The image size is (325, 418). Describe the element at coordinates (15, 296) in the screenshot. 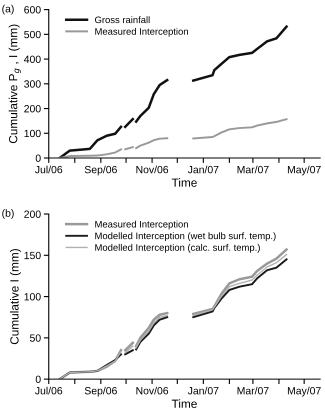

I see `y-axis-title: Cumulative I (mm)` at that location.